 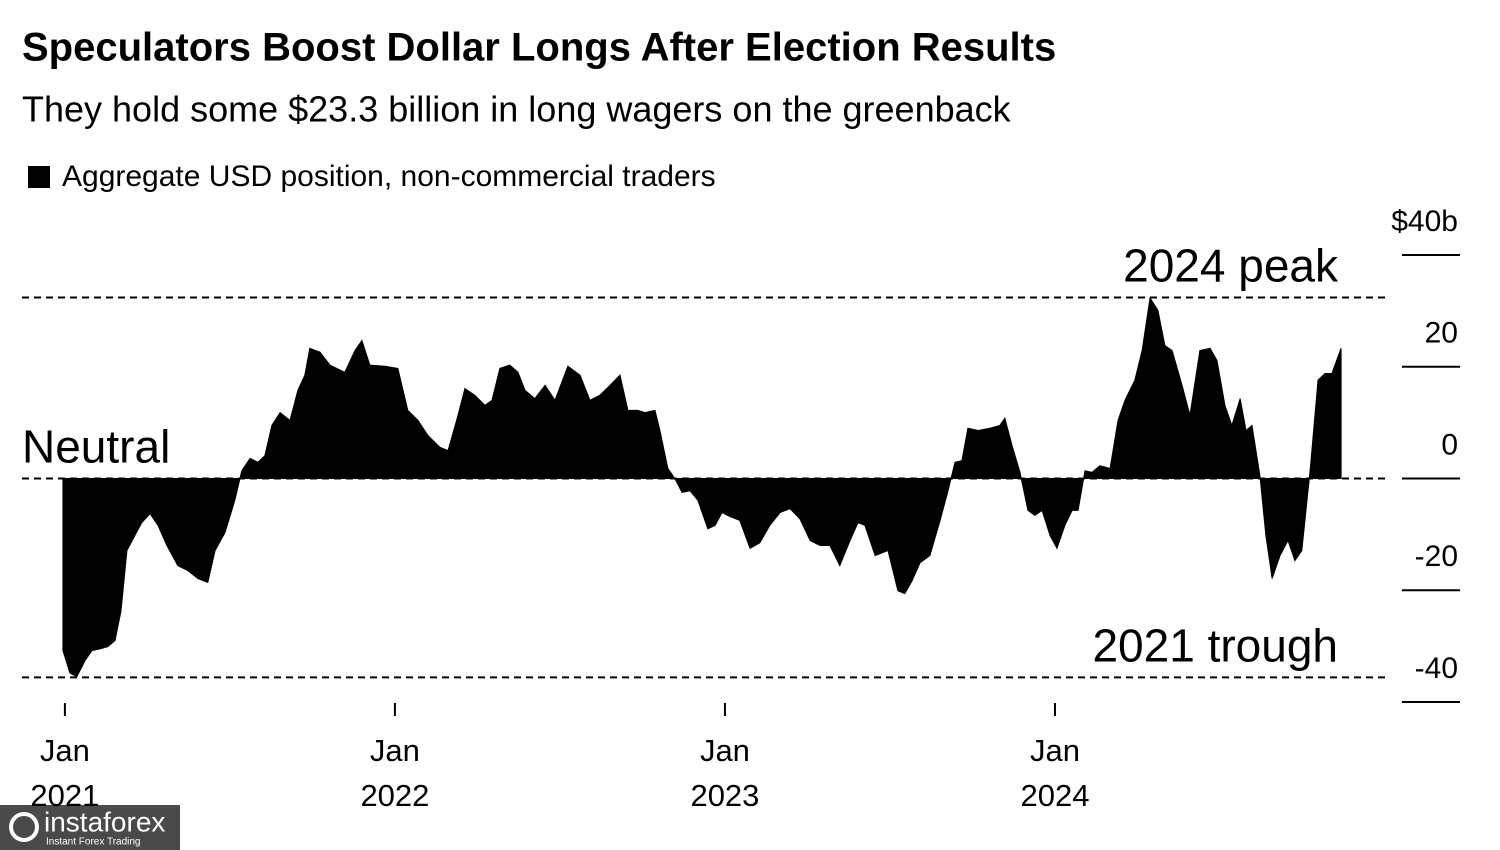 What do you see at coordinates (96, 447) in the screenshot?
I see `reference-label: Neutral` at bounding box center [96, 447].